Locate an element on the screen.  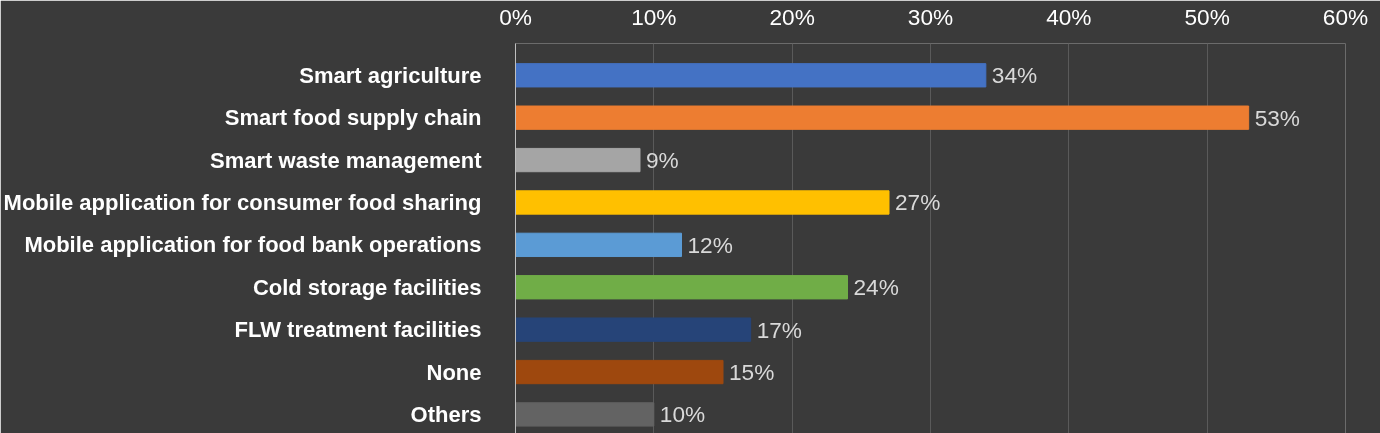
data-label: 24% is located at coordinates (876, 287).